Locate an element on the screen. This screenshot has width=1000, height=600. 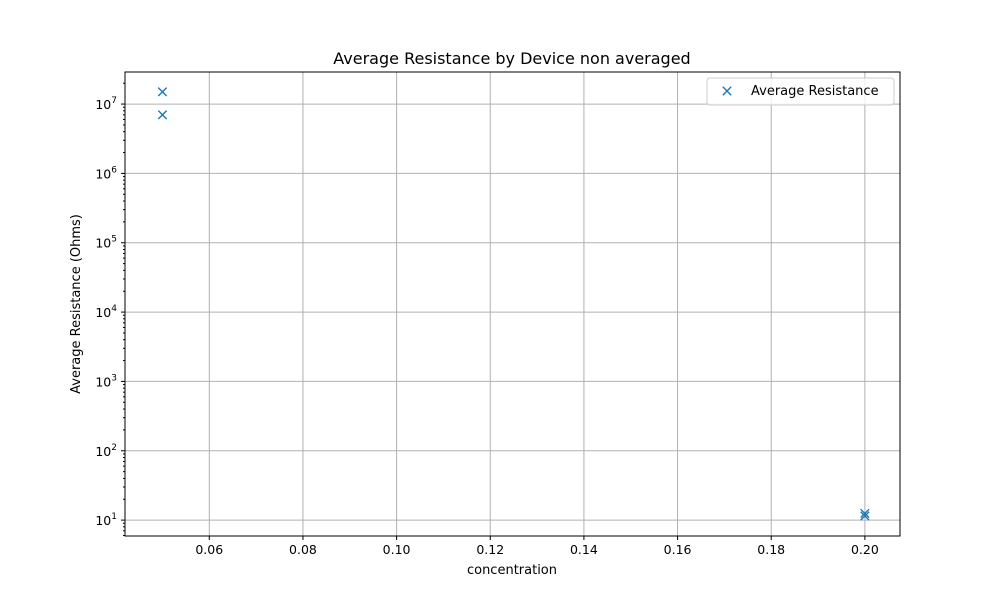
y-axis-label: Average Resistance (Ohms) is located at coordinates (76, 304).